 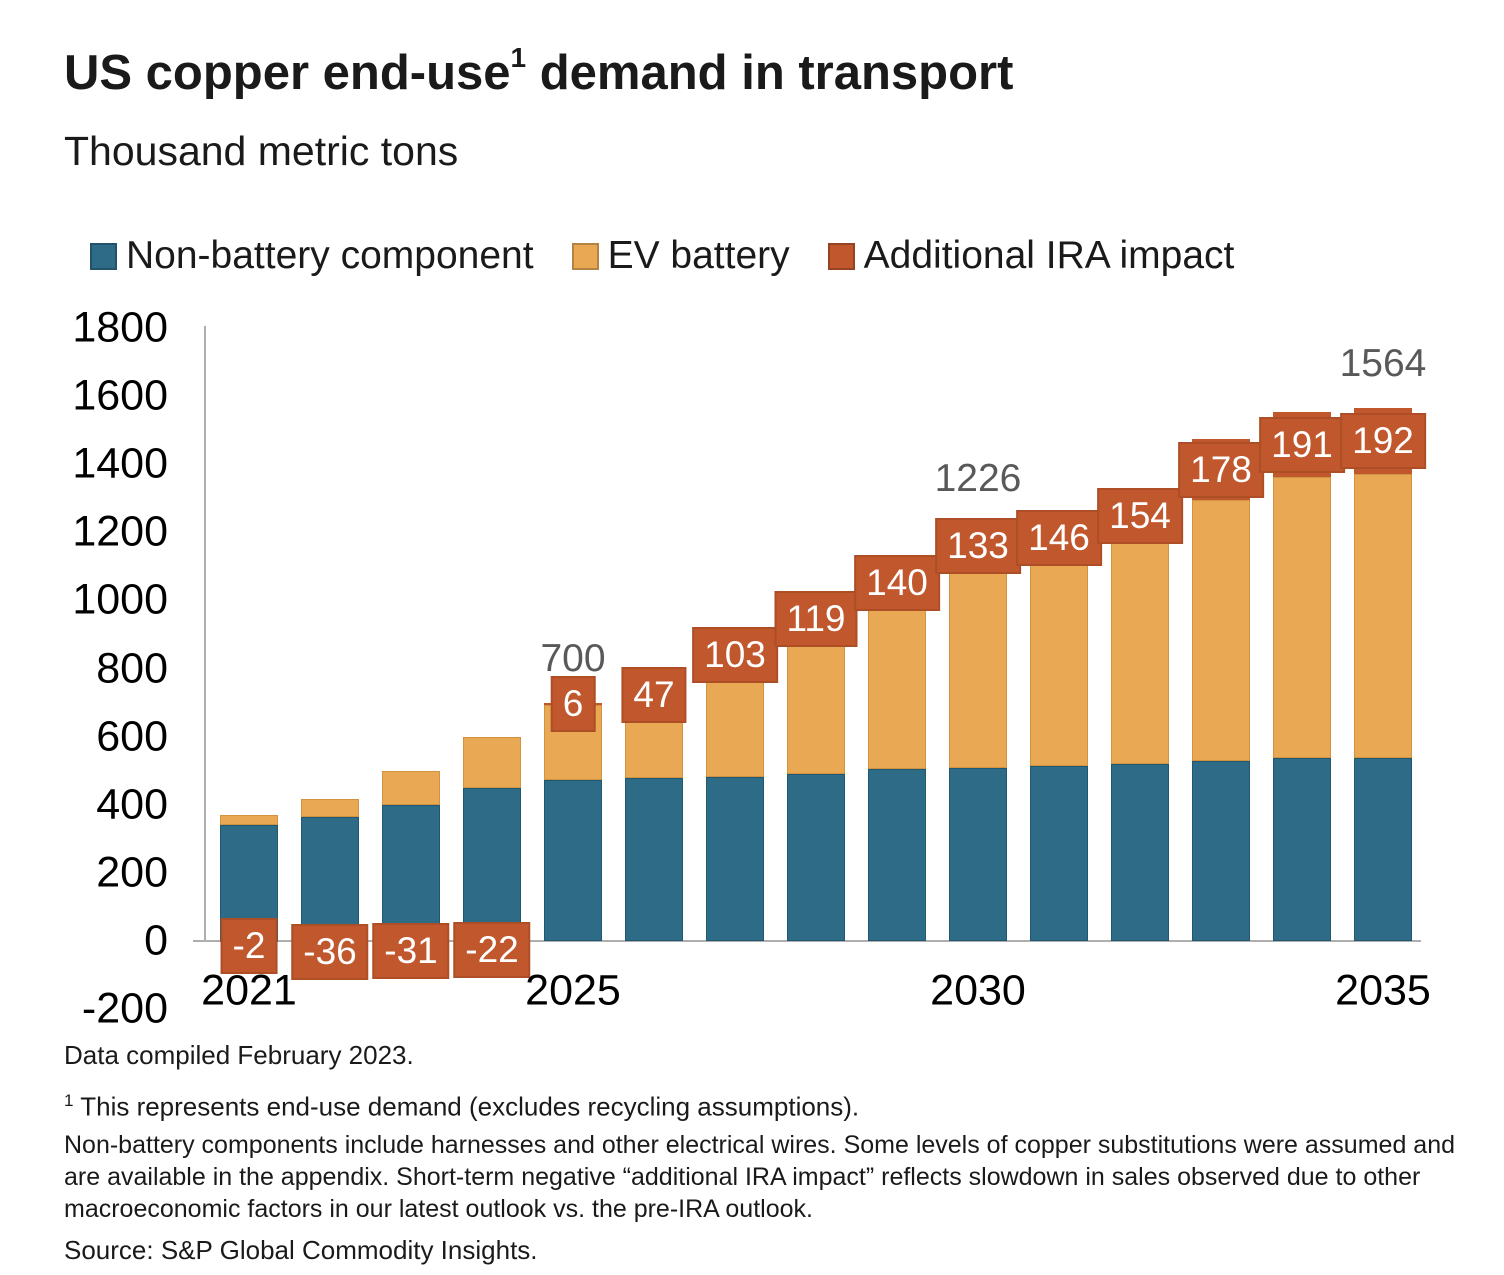 I want to click on ira-impact-label-2021: -2, so click(x=249, y=946).